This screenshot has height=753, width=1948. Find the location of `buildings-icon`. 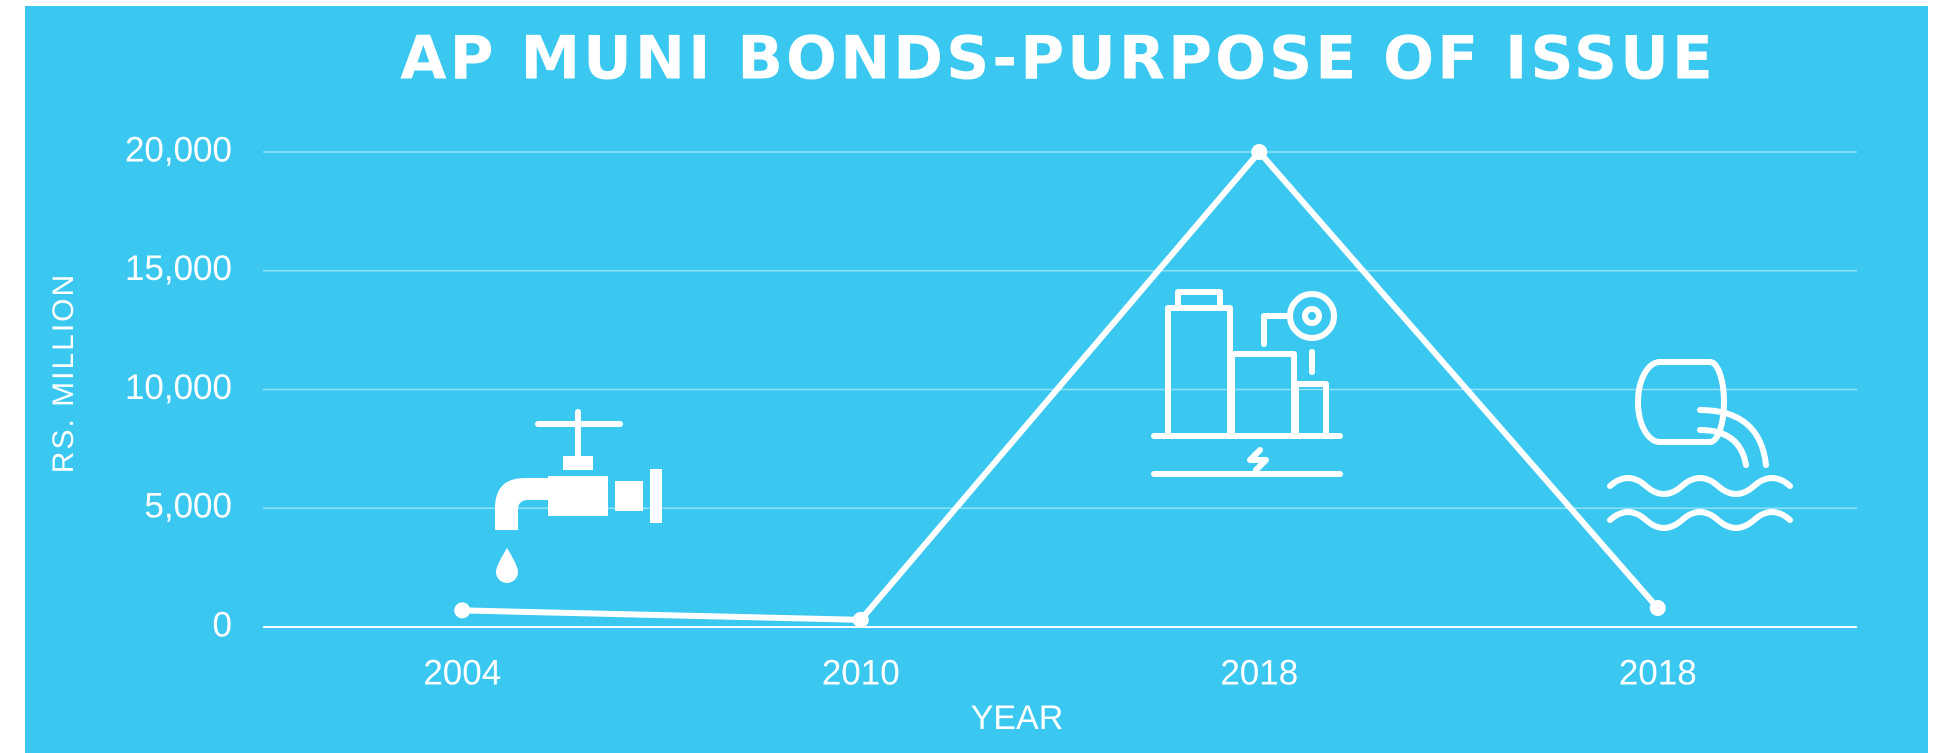

buildings-icon is located at coordinates (1247, 383).